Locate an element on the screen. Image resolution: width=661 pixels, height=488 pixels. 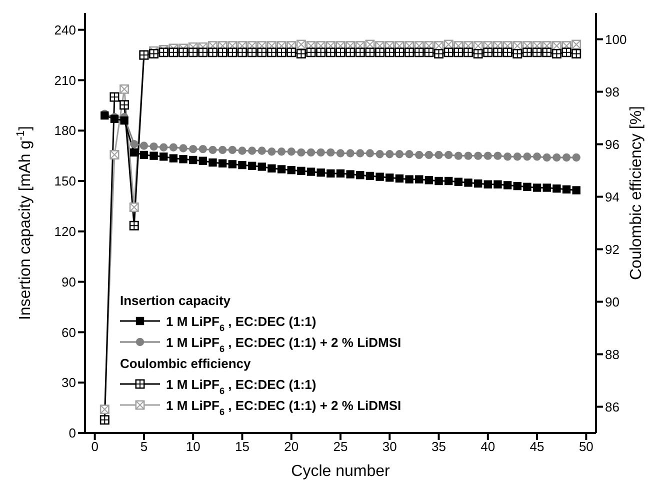
x-tick-label: 40 is located at coordinates (488, 446).